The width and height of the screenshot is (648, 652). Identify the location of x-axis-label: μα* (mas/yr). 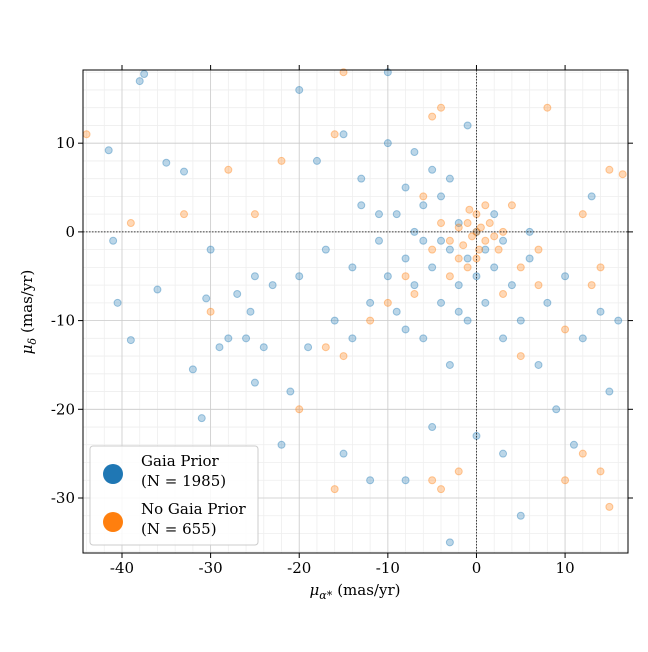
(355, 591).